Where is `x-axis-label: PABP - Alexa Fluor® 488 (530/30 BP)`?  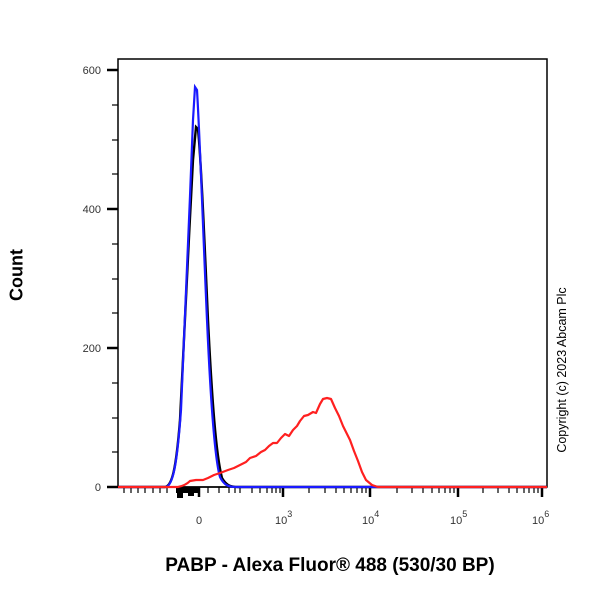
x-axis-label: PABP - Alexa Fluor® 488 (530/30 BP) is located at coordinates (330, 565).